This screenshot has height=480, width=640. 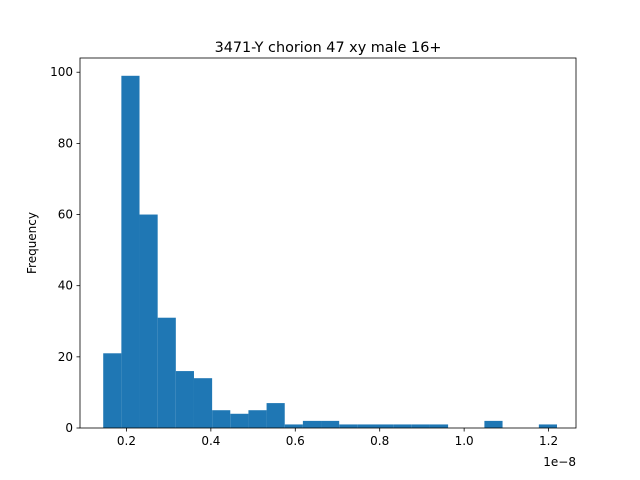 I want to click on y-tick-label: 0, so click(x=69, y=428).